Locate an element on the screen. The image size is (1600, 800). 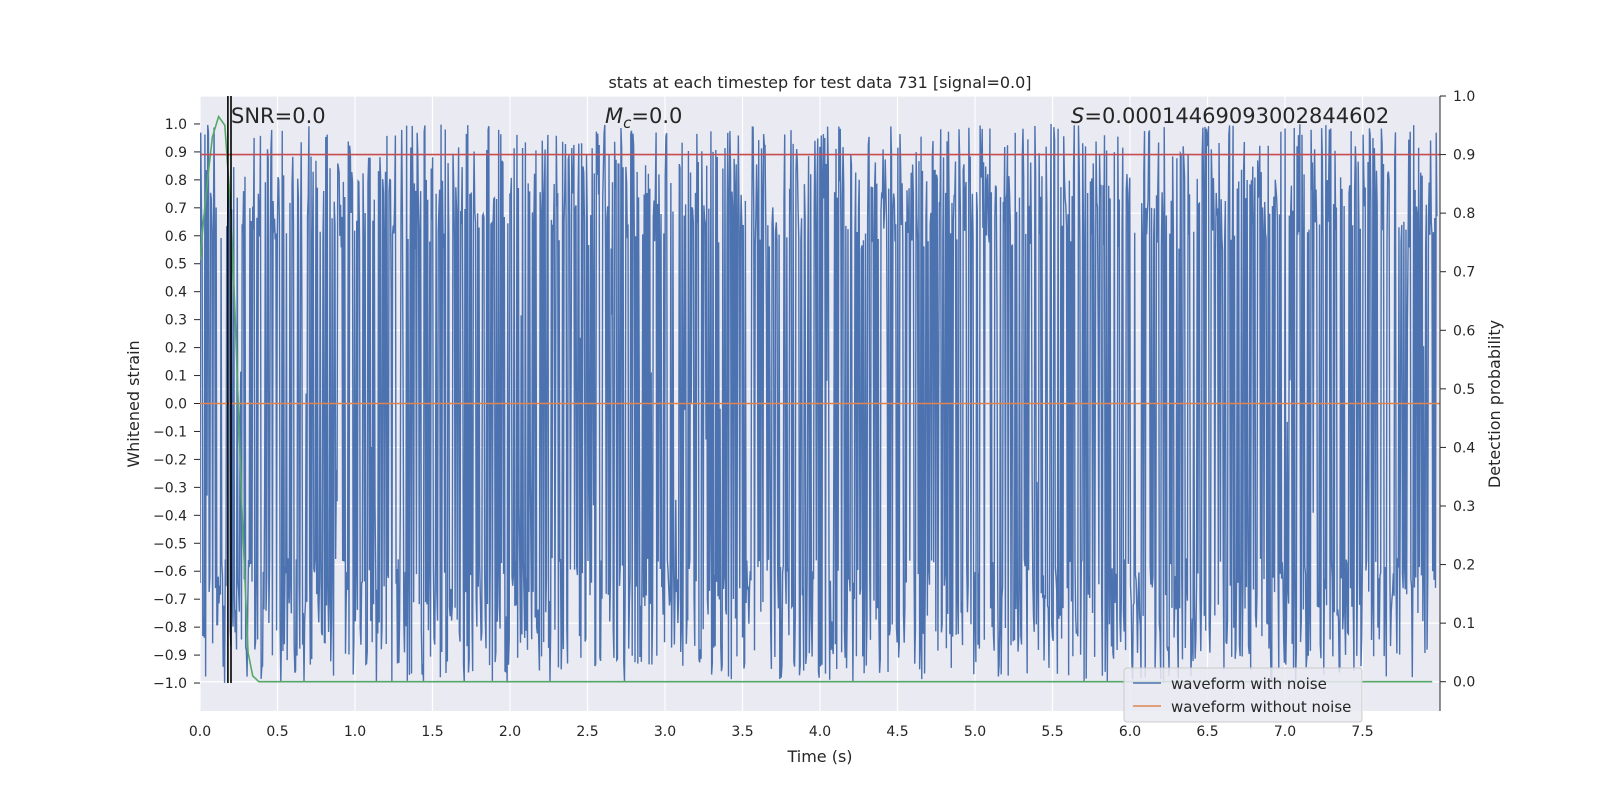
y-tick-label: −0.1 is located at coordinates (170, 432).